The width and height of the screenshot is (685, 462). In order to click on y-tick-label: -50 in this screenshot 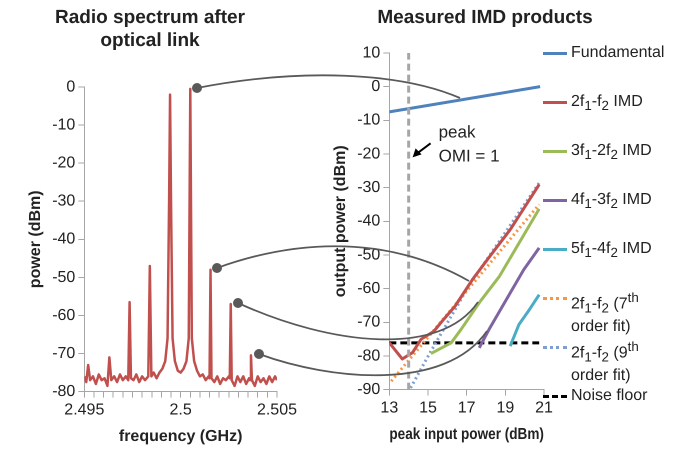, I will do `click(64, 277)`.